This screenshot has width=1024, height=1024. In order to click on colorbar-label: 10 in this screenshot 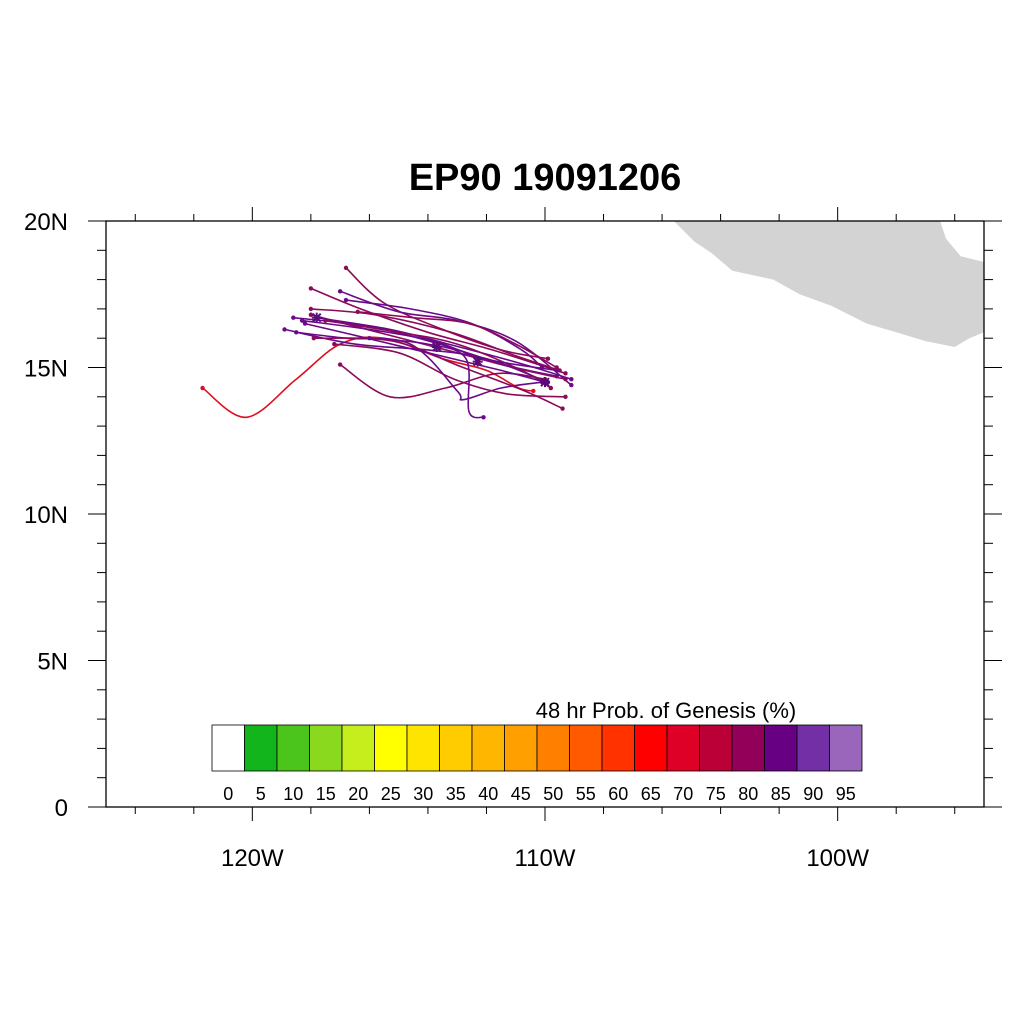, I will do `click(293, 794)`.